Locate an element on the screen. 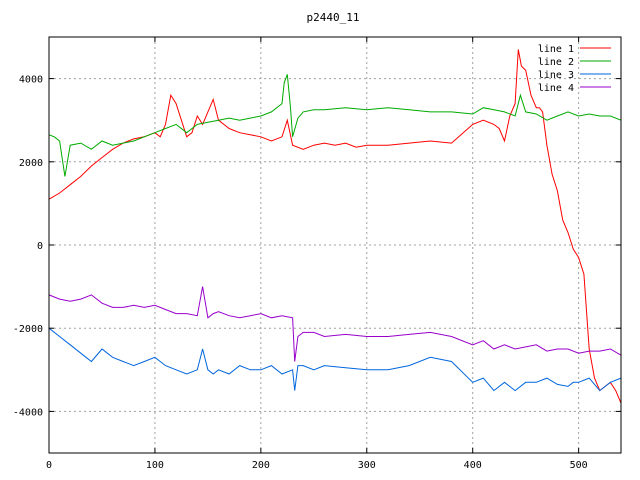 The height and width of the screenshot is (480, 640). y-tick-label: 2000 is located at coordinates (31, 163).